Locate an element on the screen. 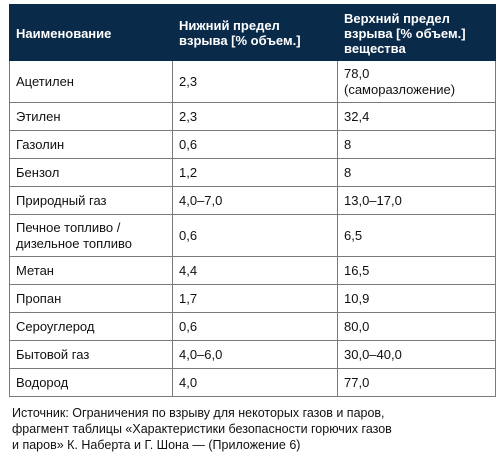 The image size is (504, 476). cell-lower: 1,2 is located at coordinates (255, 172).